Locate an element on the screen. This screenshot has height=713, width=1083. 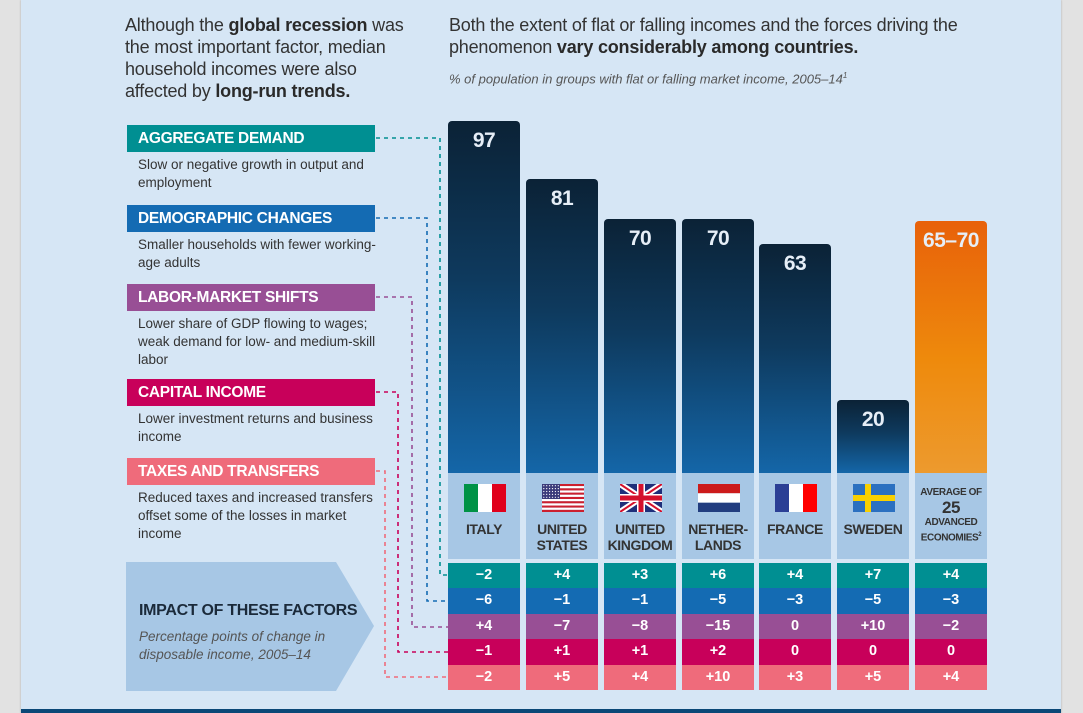
impact-cell-taxes-and-transfers: −2 is located at coordinates (484, 677).